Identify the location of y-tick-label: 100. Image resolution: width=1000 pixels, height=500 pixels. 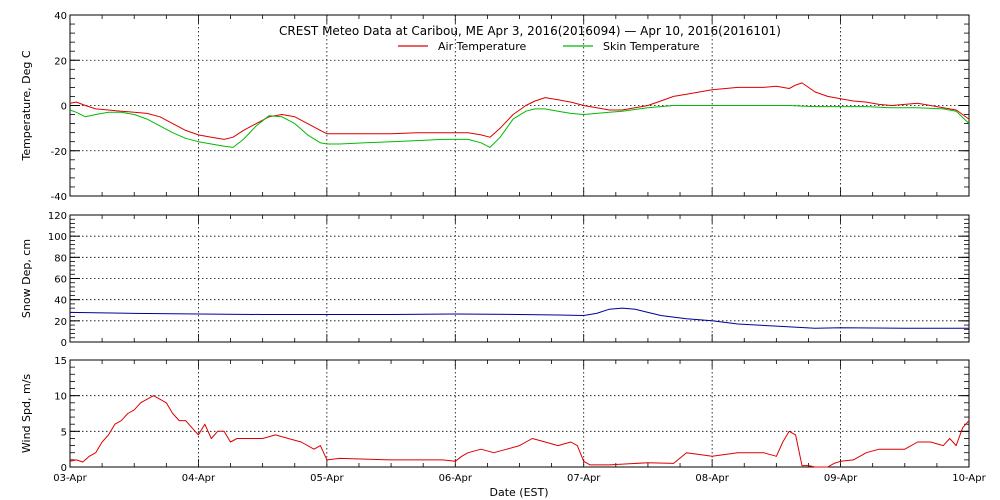
(57, 237).